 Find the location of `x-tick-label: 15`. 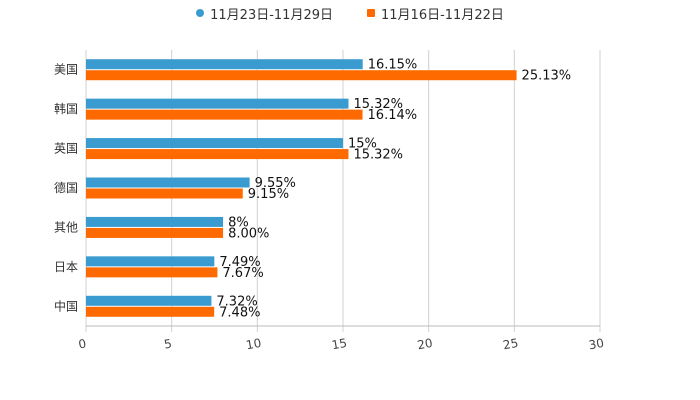

x-tick-label: 15 is located at coordinates (339, 344).